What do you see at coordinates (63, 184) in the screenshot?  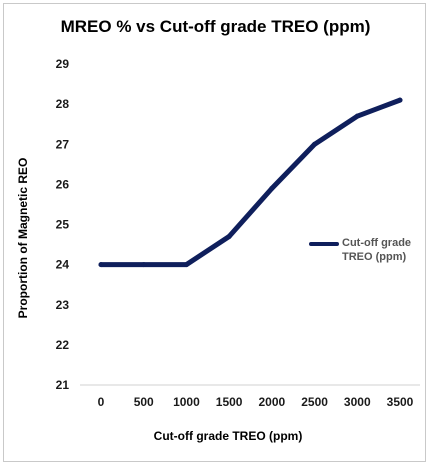 I see `y-tick-label: 26` at bounding box center [63, 184].